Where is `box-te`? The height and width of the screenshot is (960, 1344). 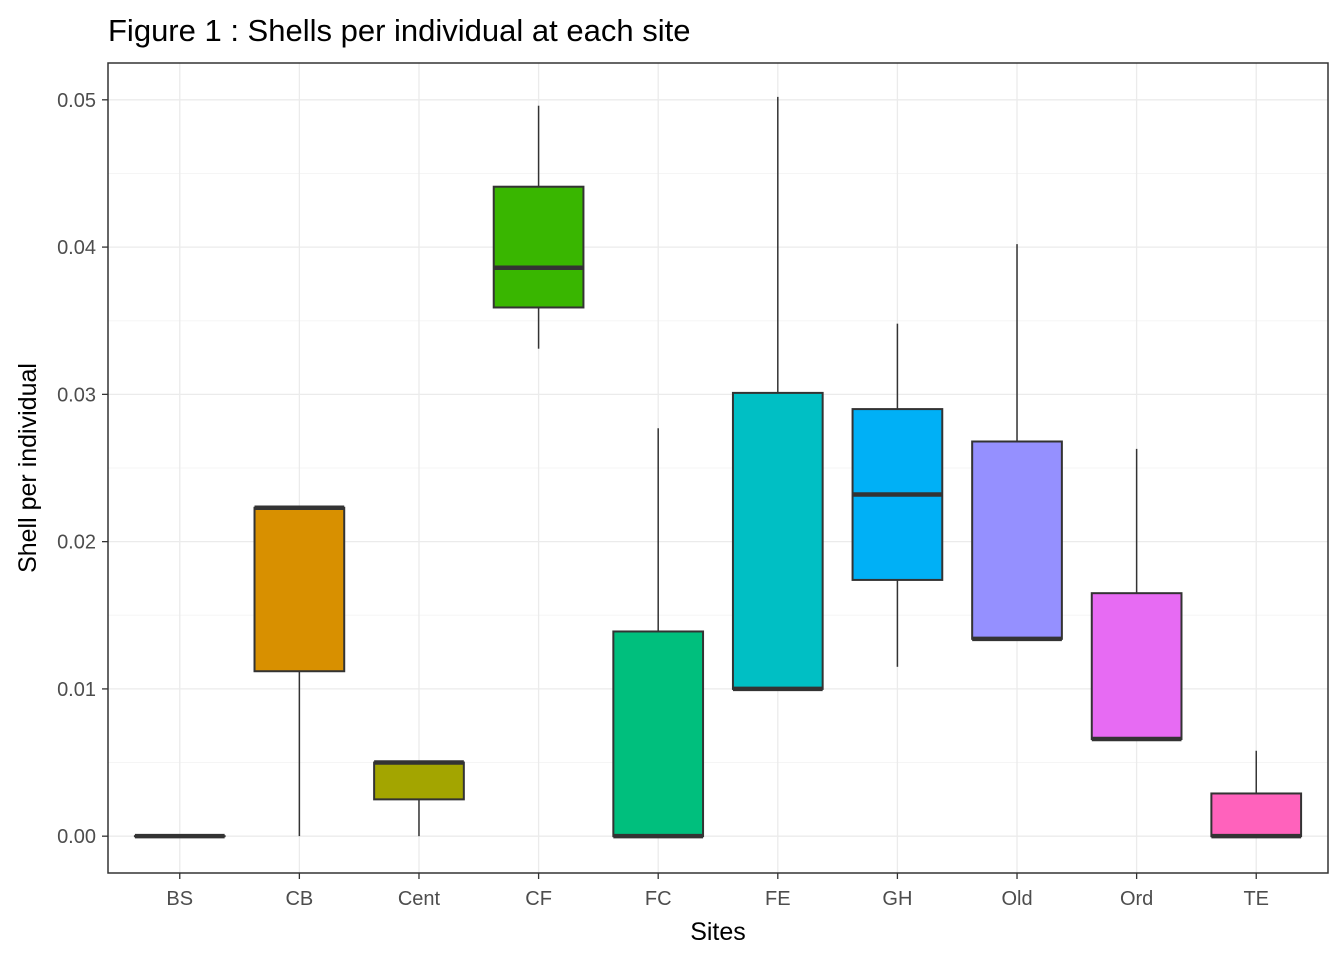 box-te is located at coordinates (1256, 794).